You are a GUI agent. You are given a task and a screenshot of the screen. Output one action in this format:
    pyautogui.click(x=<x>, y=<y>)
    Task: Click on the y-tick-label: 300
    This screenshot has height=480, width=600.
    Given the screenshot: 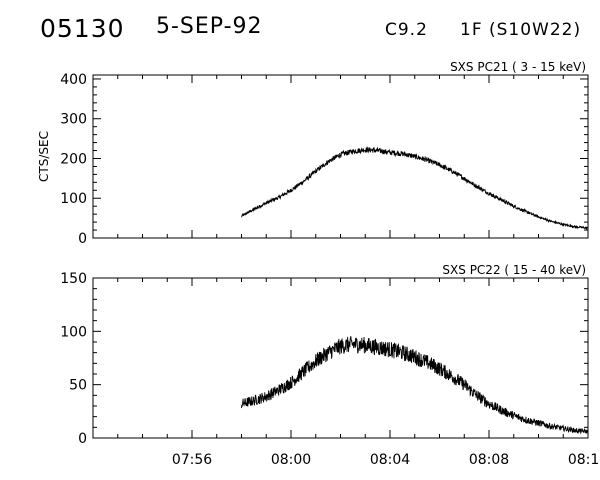 What is the action you would take?
    pyautogui.click(x=73, y=120)
    